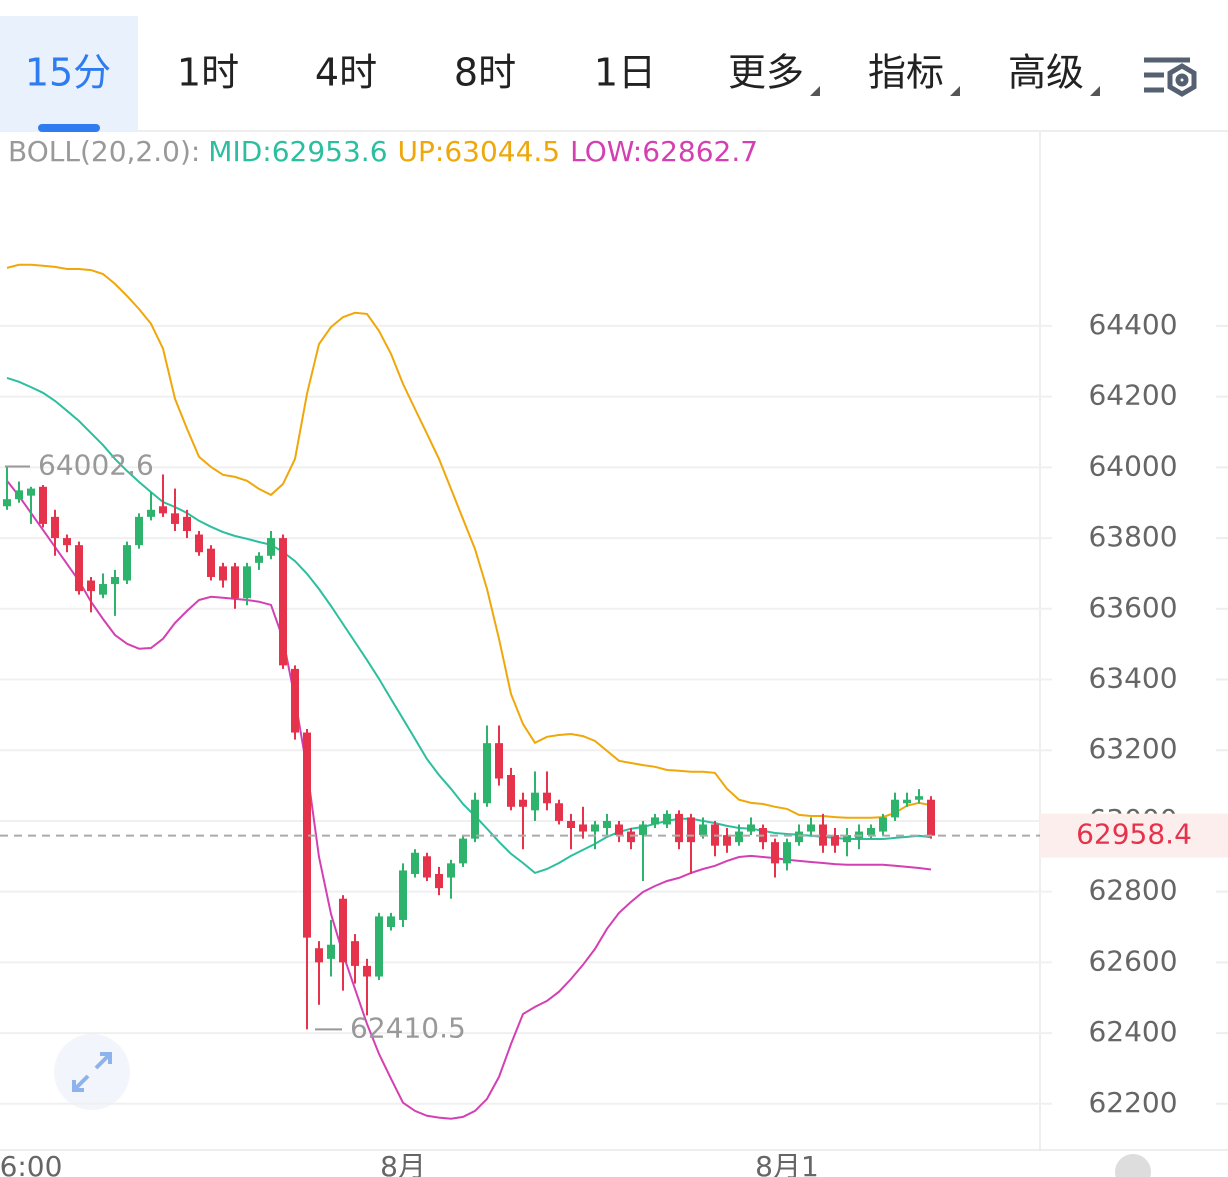 The image size is (1228, 1177). What do you see at coordinates (31, 1163) in the screenshot?
I see `x-tick-label: 6:00` at bounding box center [31, 1163].